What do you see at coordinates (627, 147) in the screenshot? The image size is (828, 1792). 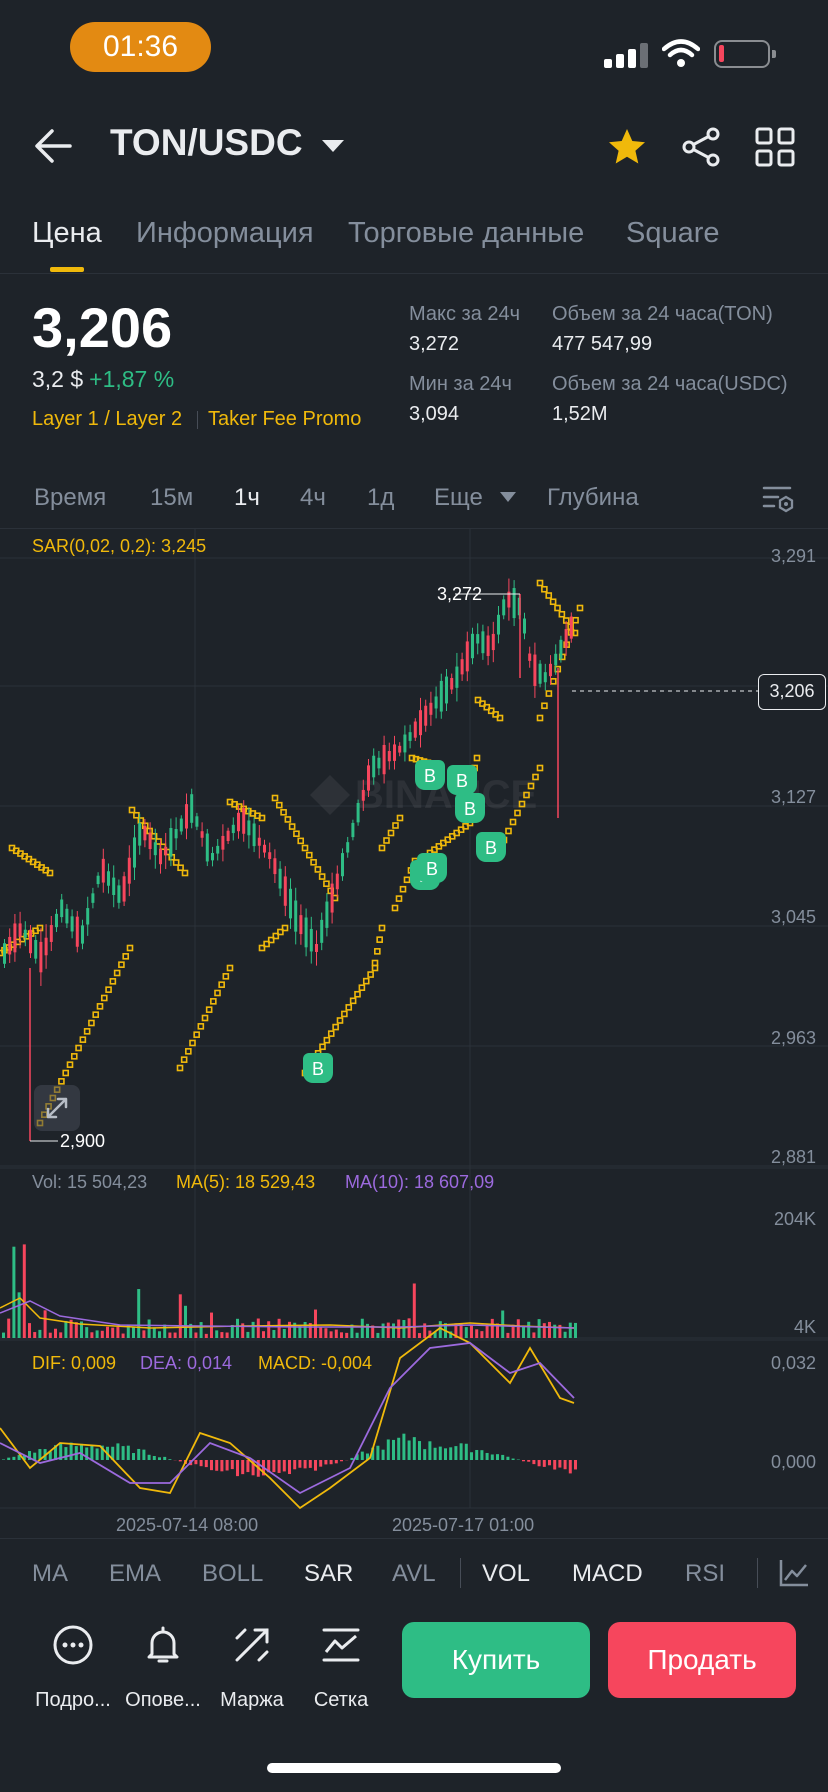 I see `favorite-star-icon` at bounding box center [627, 147].